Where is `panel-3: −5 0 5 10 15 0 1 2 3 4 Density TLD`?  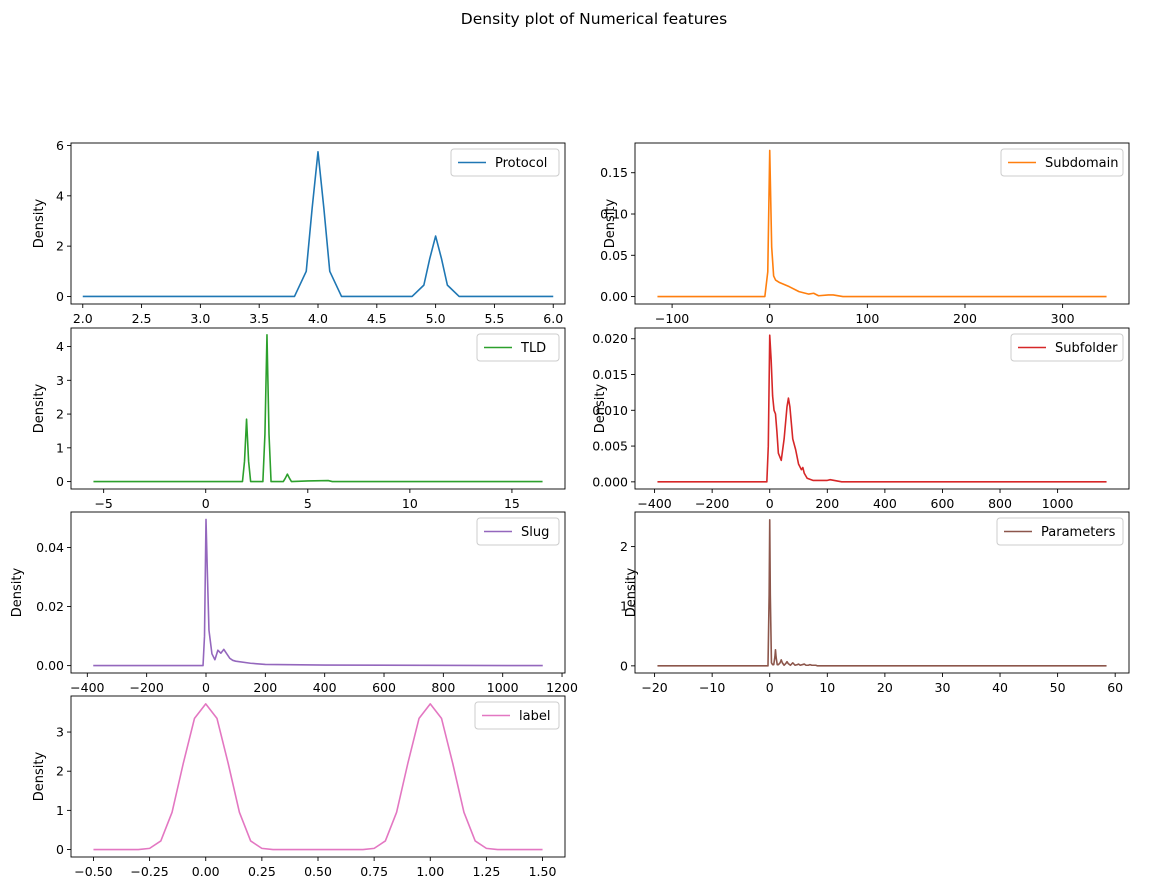 panel-3: −5 0 5 10 15 0 1 2 3 4 Density TLD is located at coordinates (299, 419).